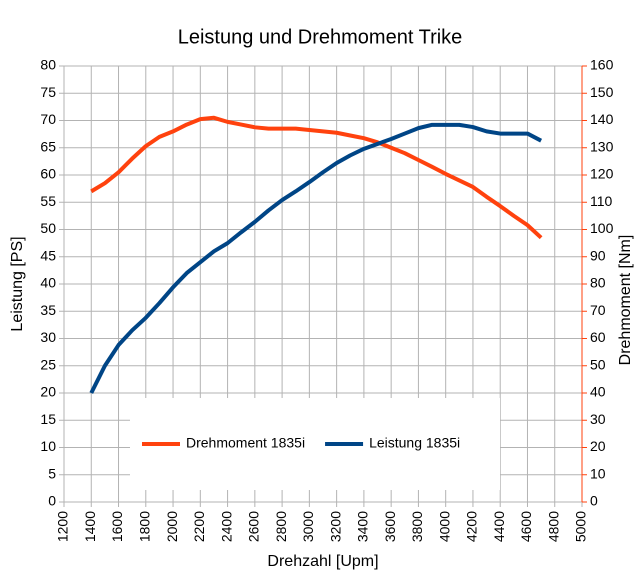  I want to click on x-axis-label: Drehzahl [Upm], so click(322, 561).